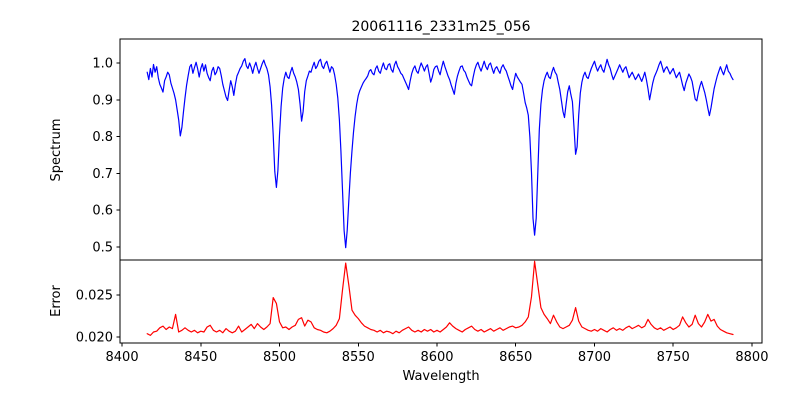 This screenshot has width=800, height=404. What do you see at coordinates (358, 357) in the screenshot?
I see `x-tick-label: 8550` at bounding box center [358, 357].